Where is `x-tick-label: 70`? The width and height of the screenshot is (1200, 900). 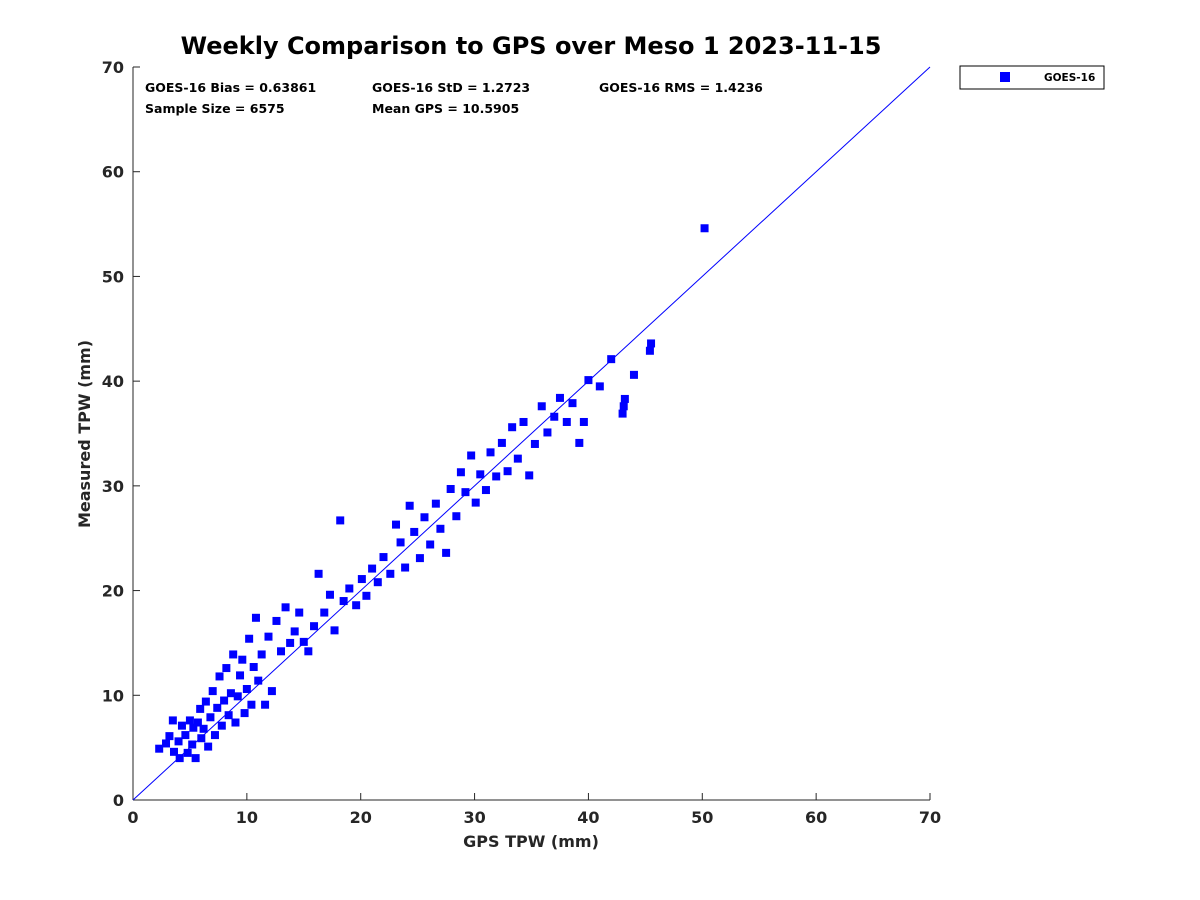 x-tick-label: 70 is located at coordinates (930, 817).